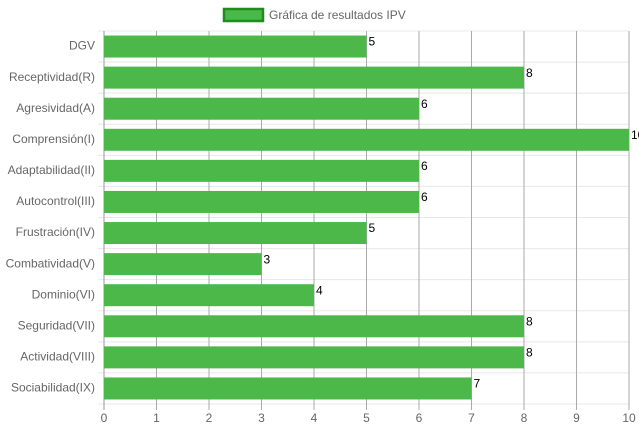 The height and width of the screenshot is (431, 639). What do you see at coordinates (53, 388) in the screenshot?
I see `y-tick-label: Sociabilidad(IX)` at bounding box center [53, 388].